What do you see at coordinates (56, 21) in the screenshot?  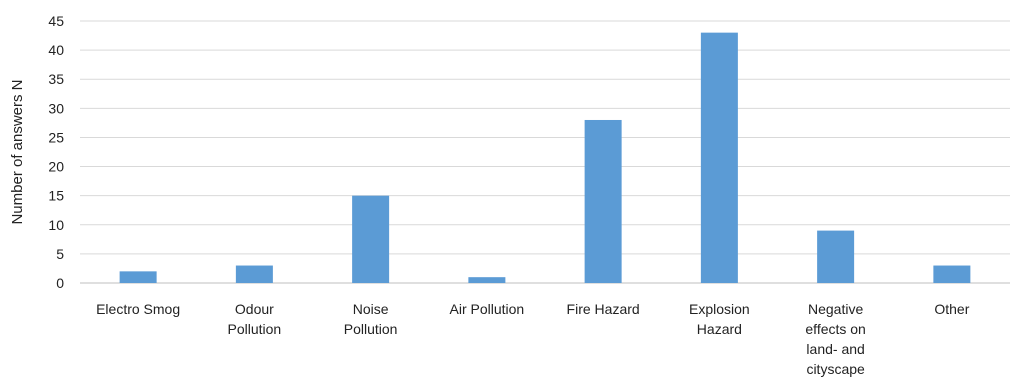 I see `y-tick-label: 45` at bounding box center [56, 21].